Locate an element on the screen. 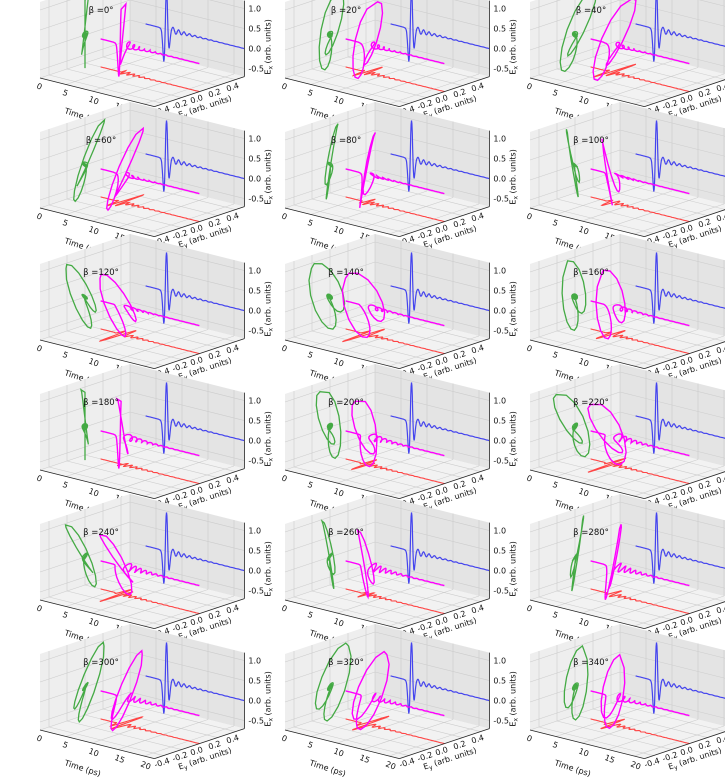  z-tick-label: -0.5 is located at coordinates (501, 199).